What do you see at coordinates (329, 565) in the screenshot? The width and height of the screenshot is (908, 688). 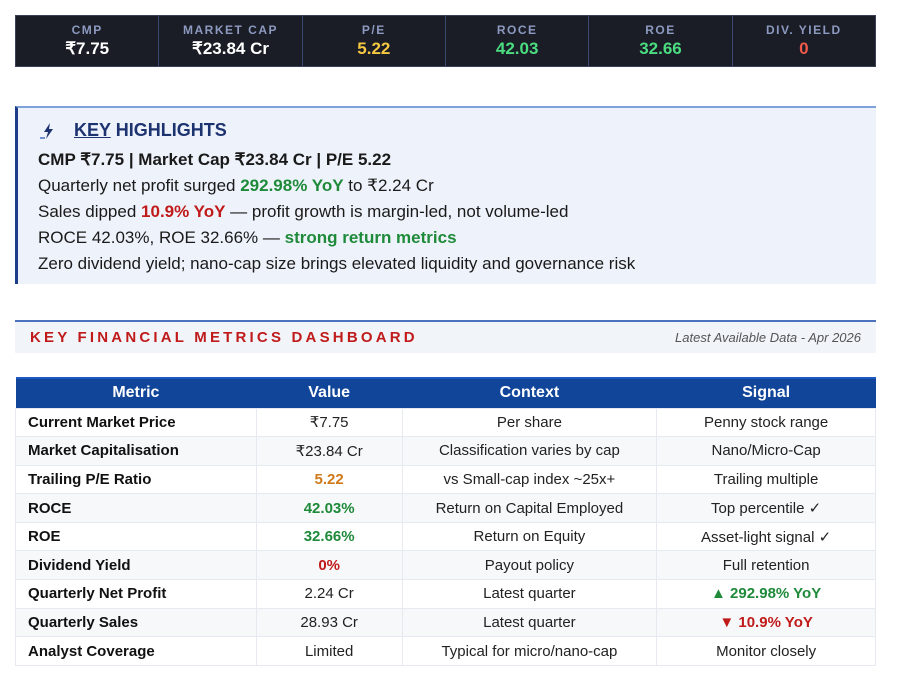 I see `value-cell: 0%` at bounding box center [329, 565].